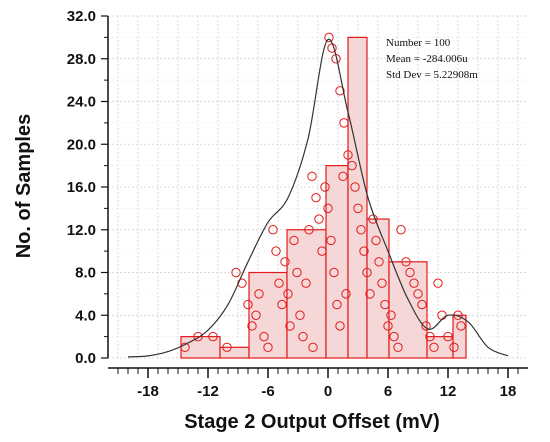  What do you see at coordinates (418, 43) in the screenshot?
I see `stats-number: Number = 100` at bounding box center [418, 43].